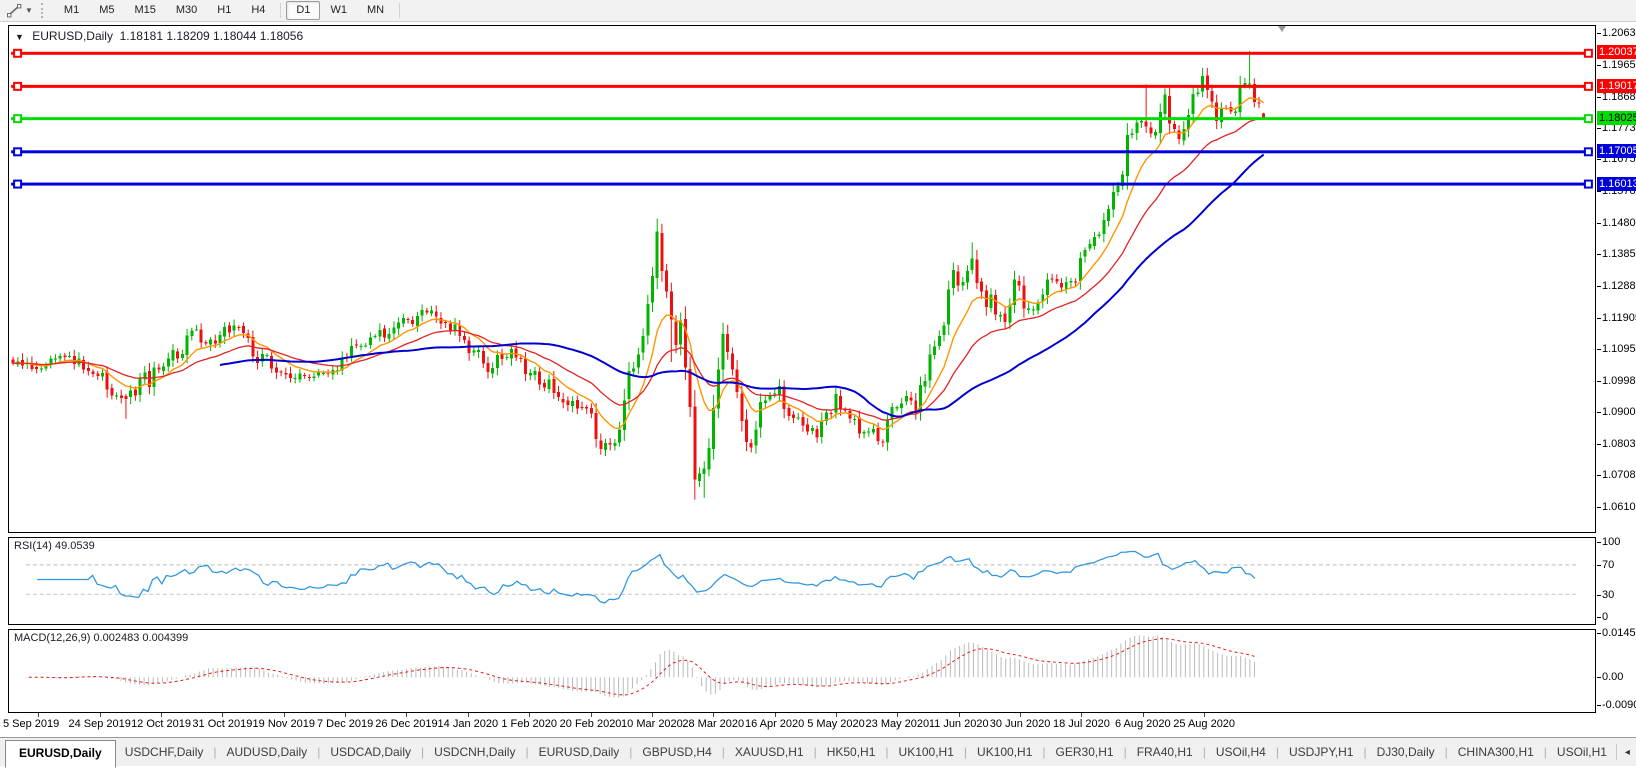 The width and height of the screenshot is (1636, 768). I want to click on timeframe-button-h4: H4, so click(258, 10).